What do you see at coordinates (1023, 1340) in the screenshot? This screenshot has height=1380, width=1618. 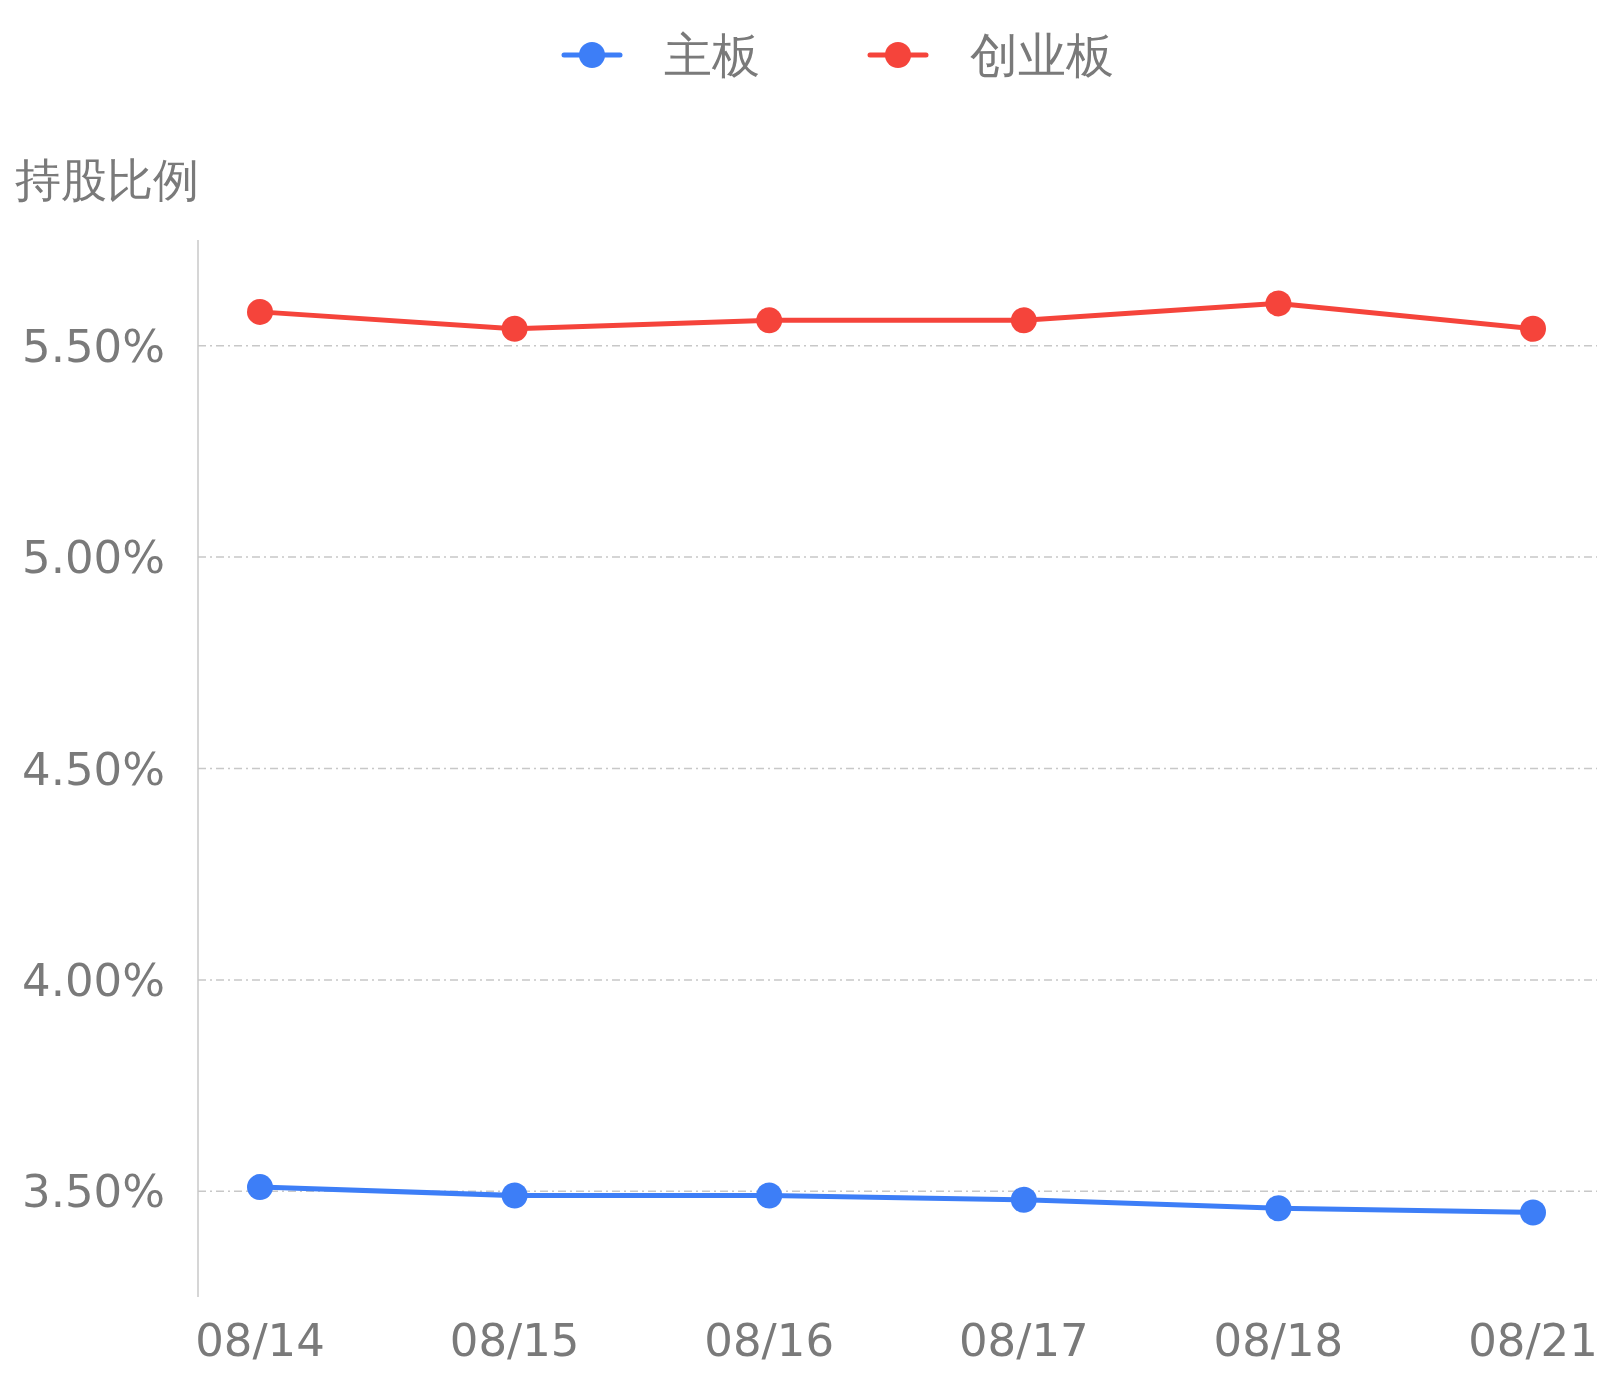 I see `x-tick-label: 08/17` at bounding box center [1023, 1340].